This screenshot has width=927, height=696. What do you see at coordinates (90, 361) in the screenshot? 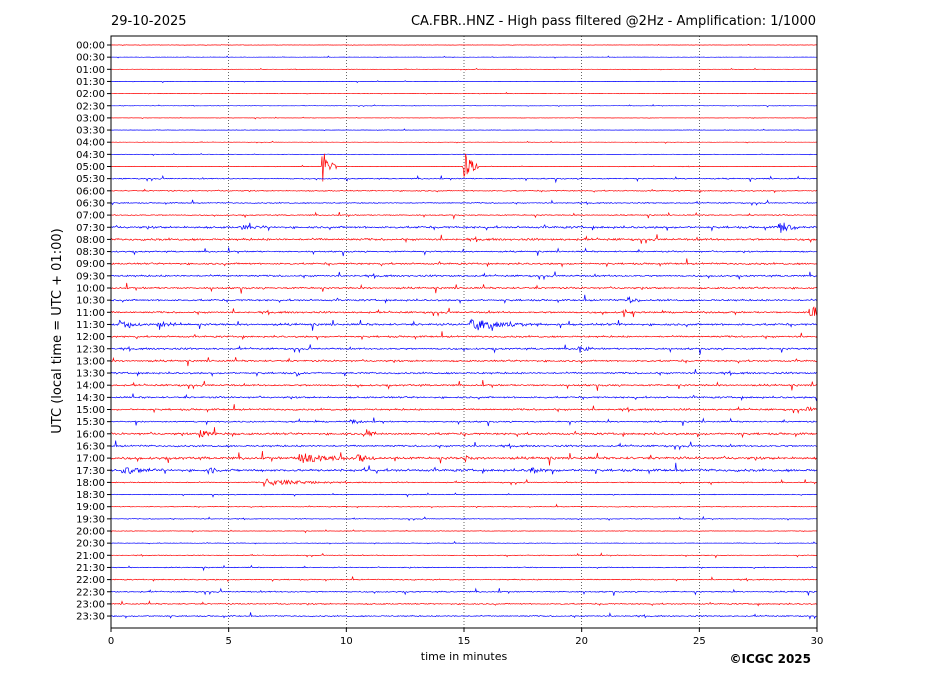
I see `y-tick-label: 13:00` at bounding box center [90, 361].